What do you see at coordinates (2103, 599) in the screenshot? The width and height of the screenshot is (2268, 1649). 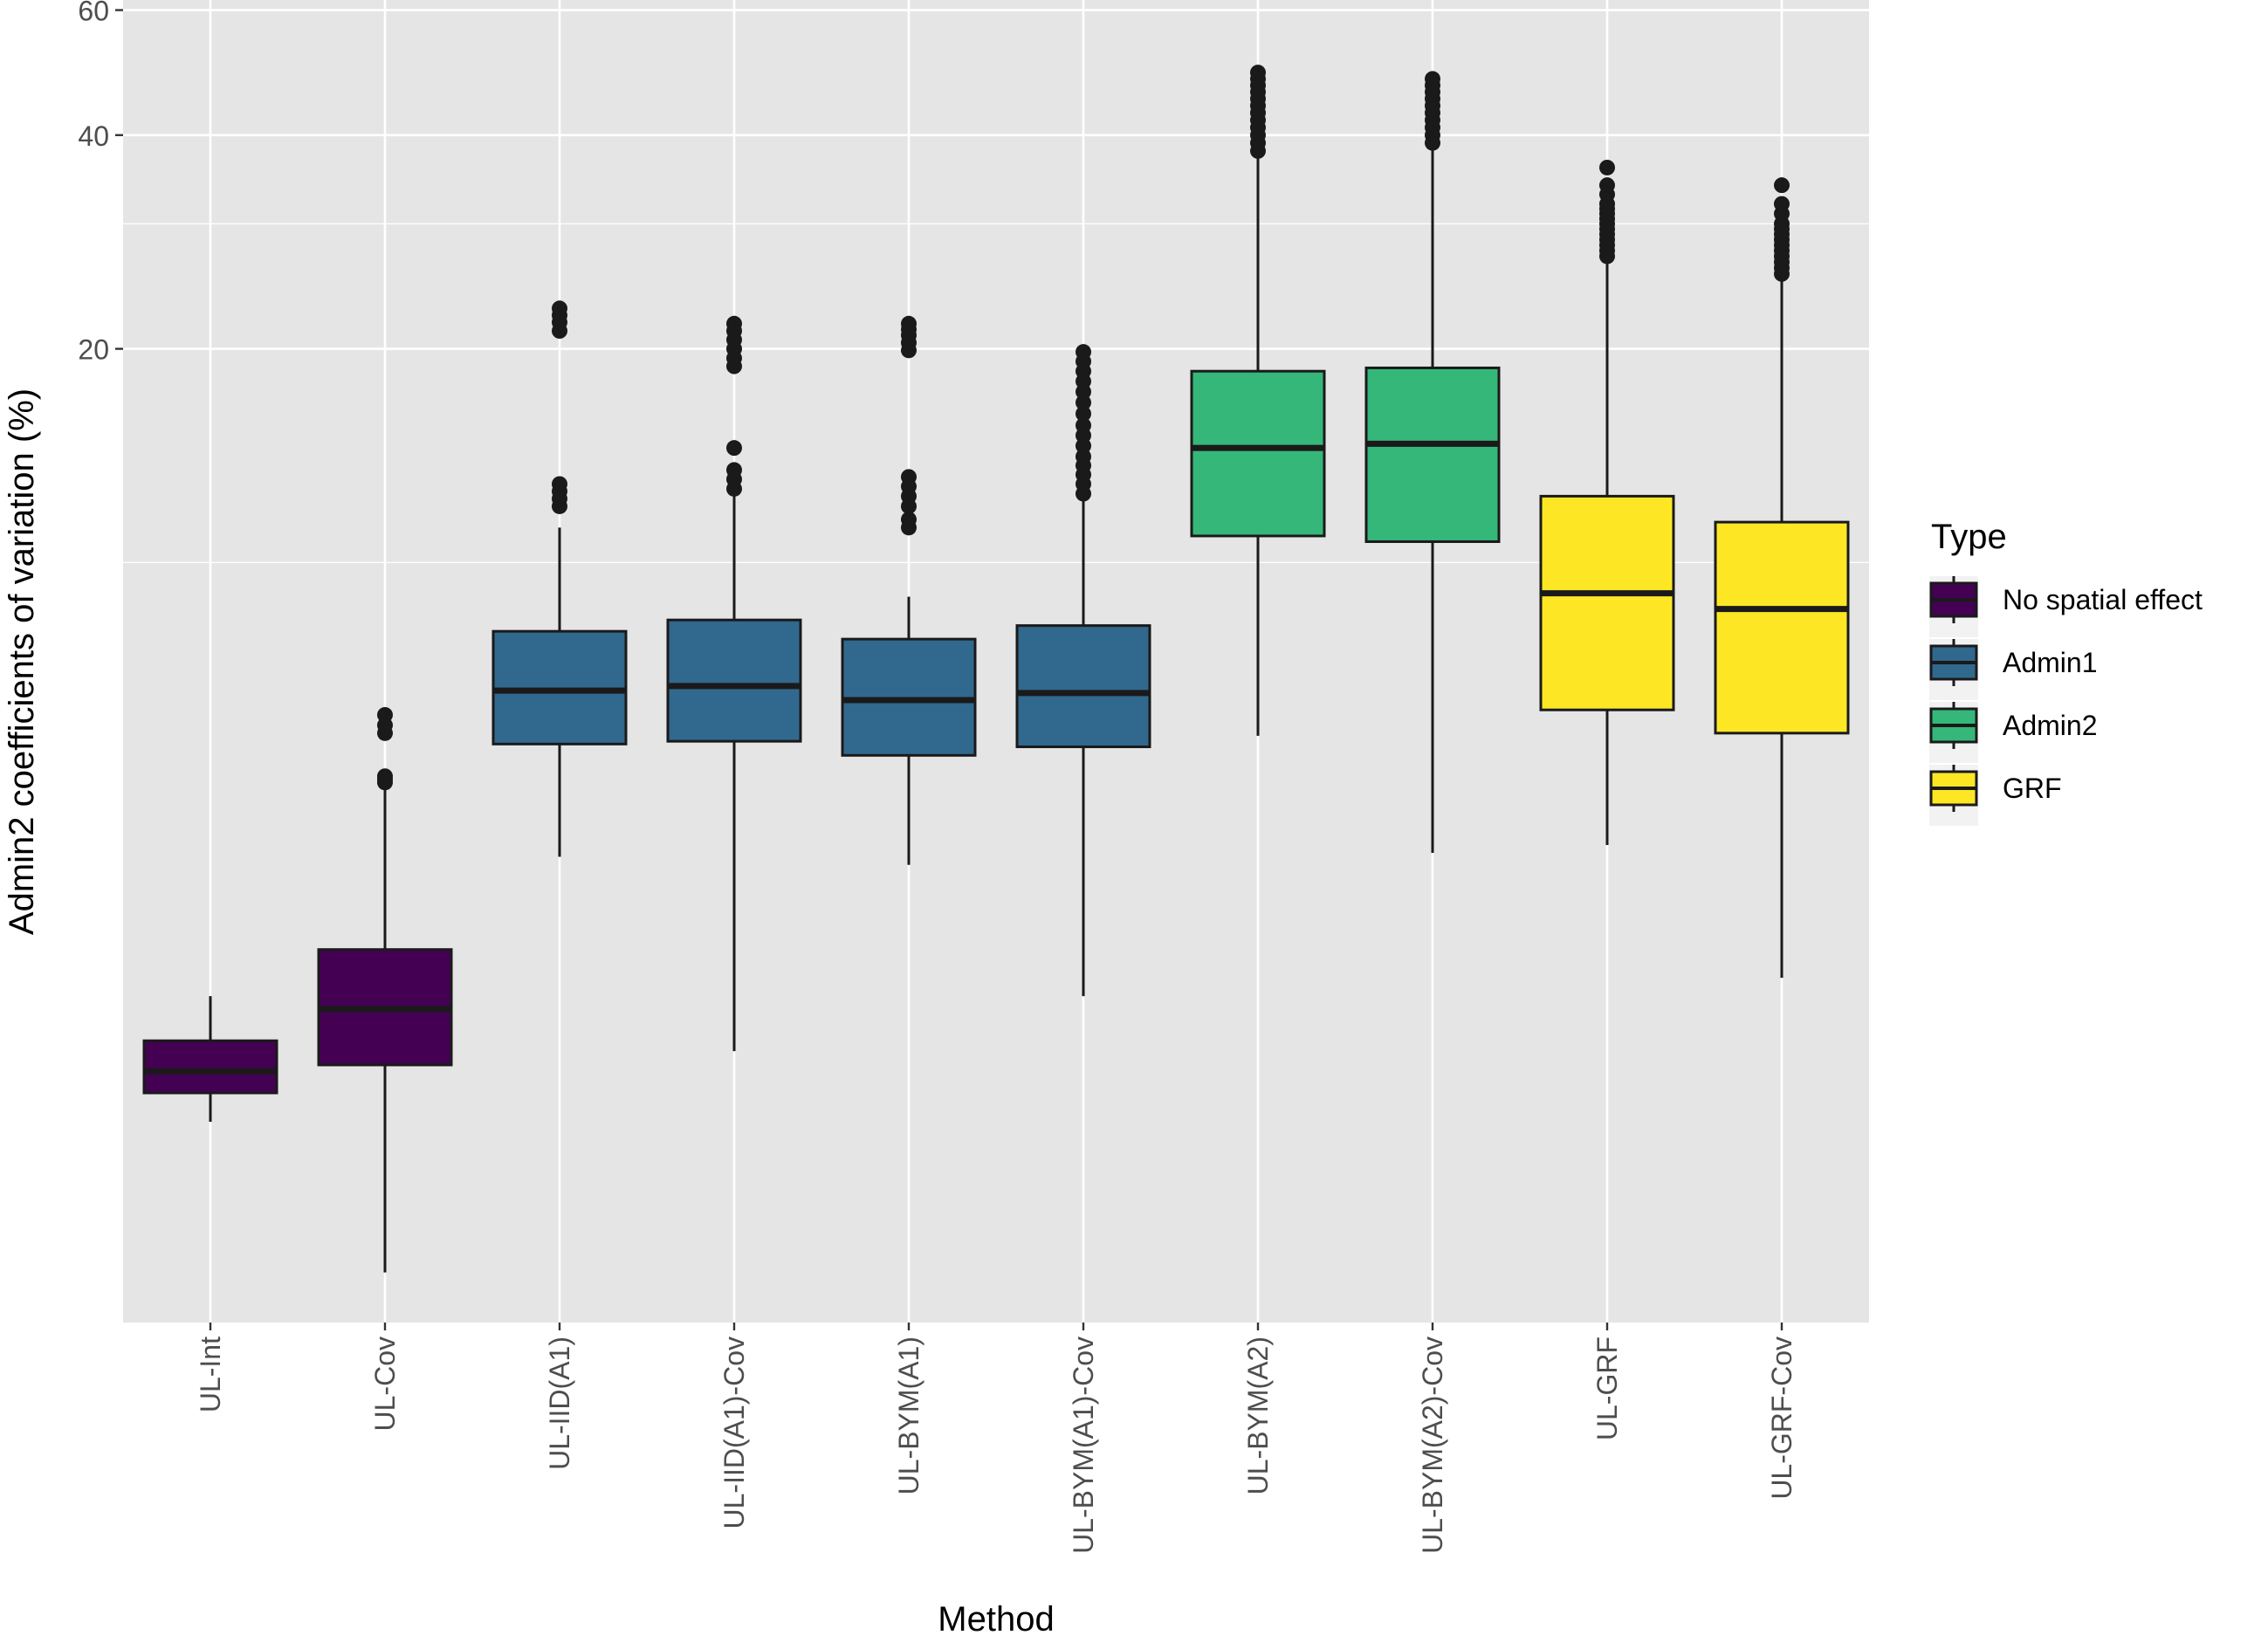 I see `legend-label: No spatial effect` at bounding box center [2103, 599].